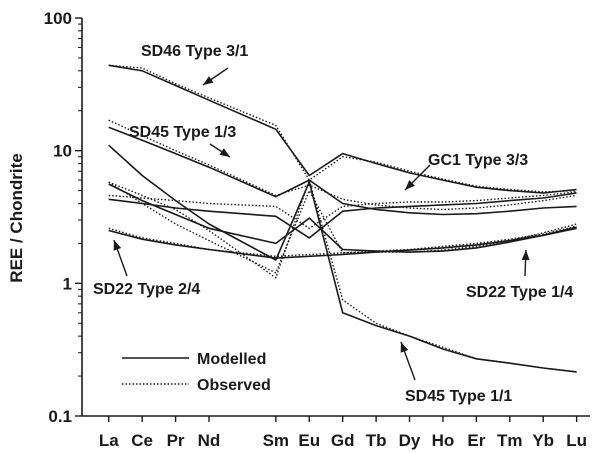 The height and width of the screenshot is (453, 598). What do you see at coordinates (478, 160) in the screenshot?
I see `annotation-label: GC1 Type 3/3` at bounding box center [478, 160].